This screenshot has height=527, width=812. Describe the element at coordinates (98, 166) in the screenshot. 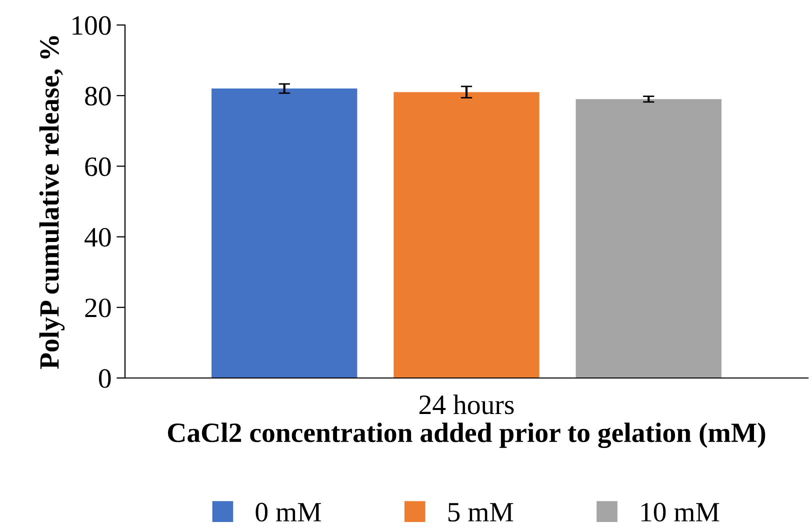

I see `y-tick-label: 60` at that location.